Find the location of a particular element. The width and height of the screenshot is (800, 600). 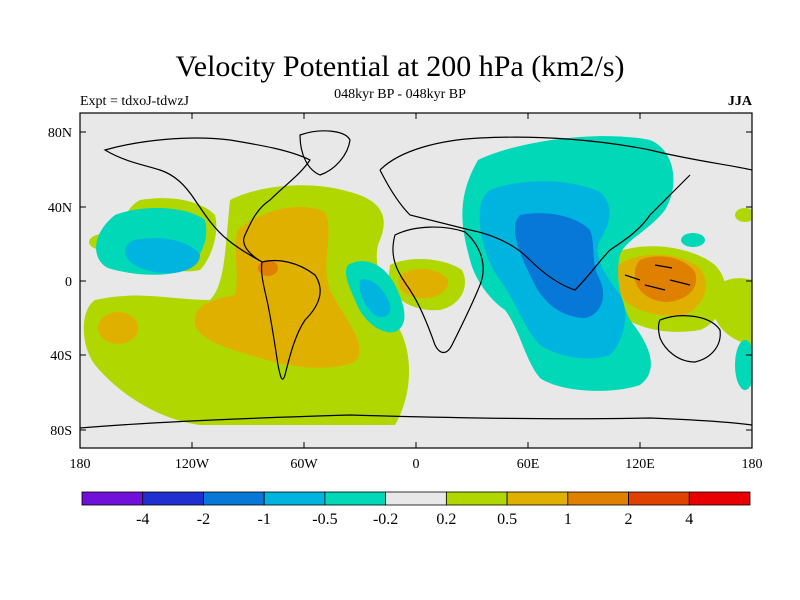

colorbar-label: 2 is located at coordinates (629, 519).